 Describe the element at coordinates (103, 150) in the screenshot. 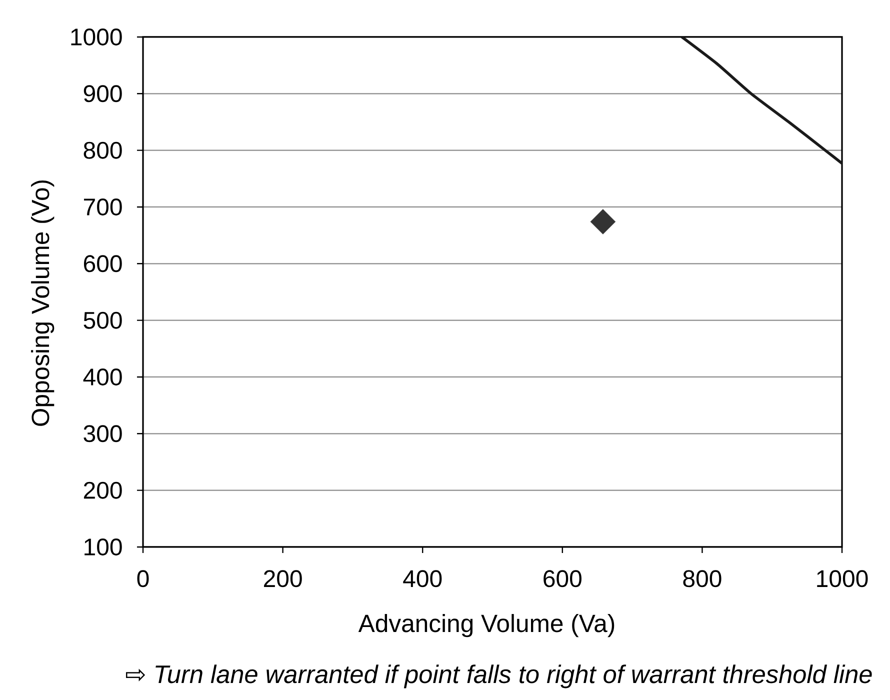

I see `y-tick-label: 800` at that location.